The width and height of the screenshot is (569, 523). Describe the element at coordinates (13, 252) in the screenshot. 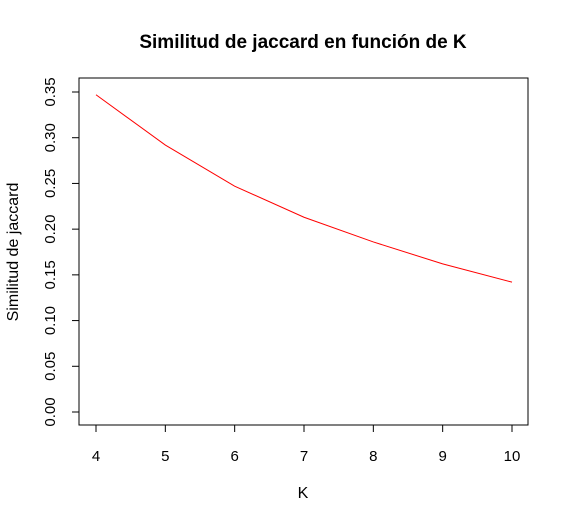

I see `y-axis-label: Similitud de jaccard` at that location.